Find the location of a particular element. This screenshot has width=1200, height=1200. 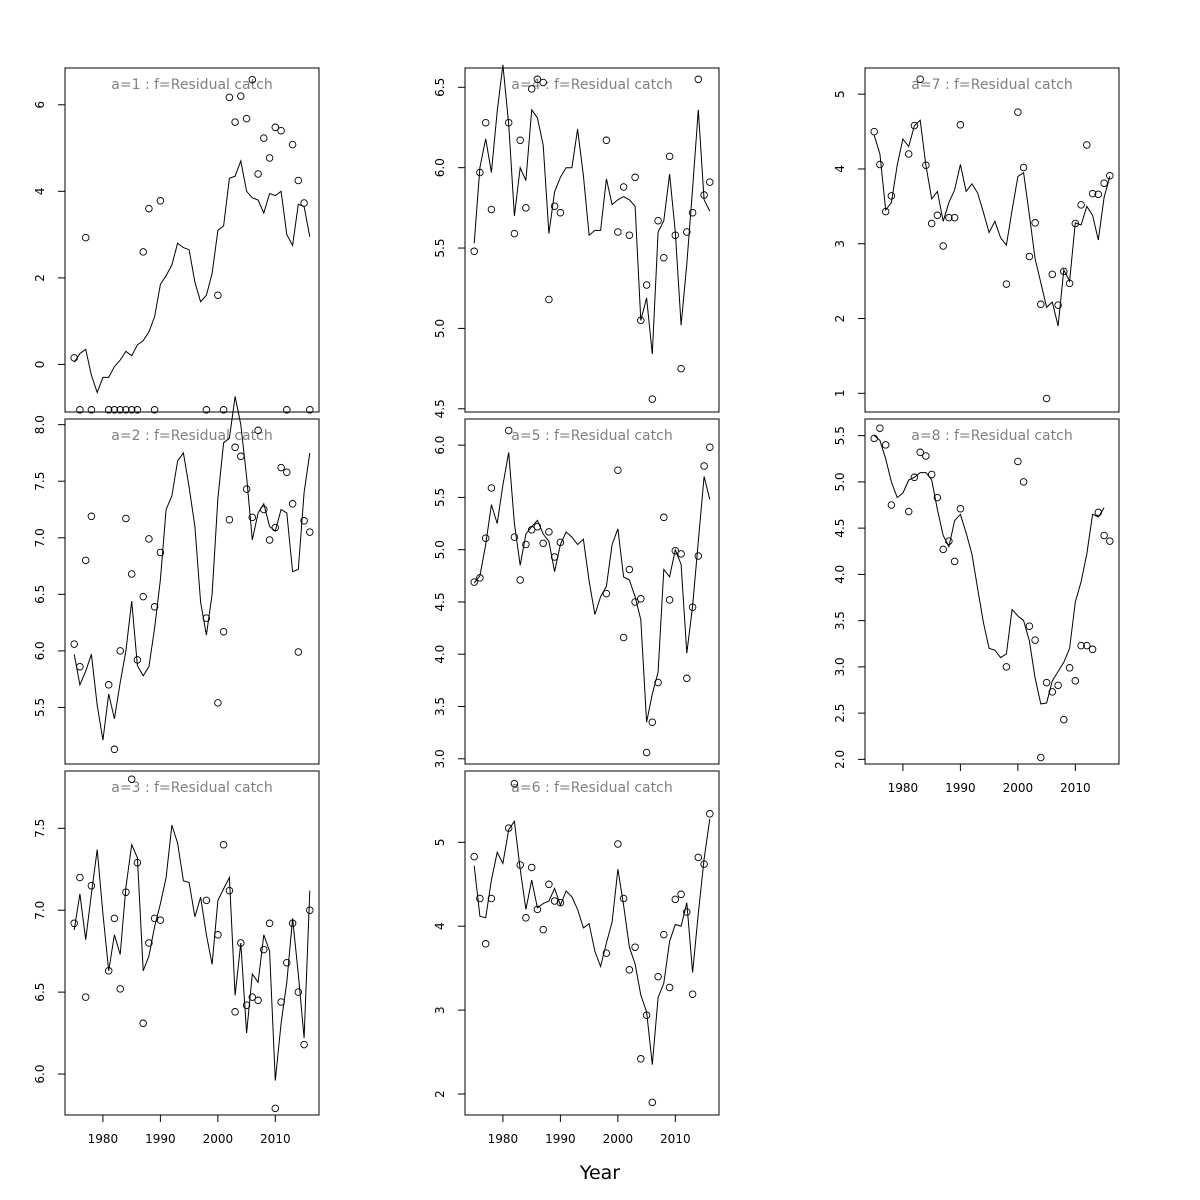

panel-a1: a=1 : f=Residual catch 0 2 4 6 is located at coordinates (176, 240).